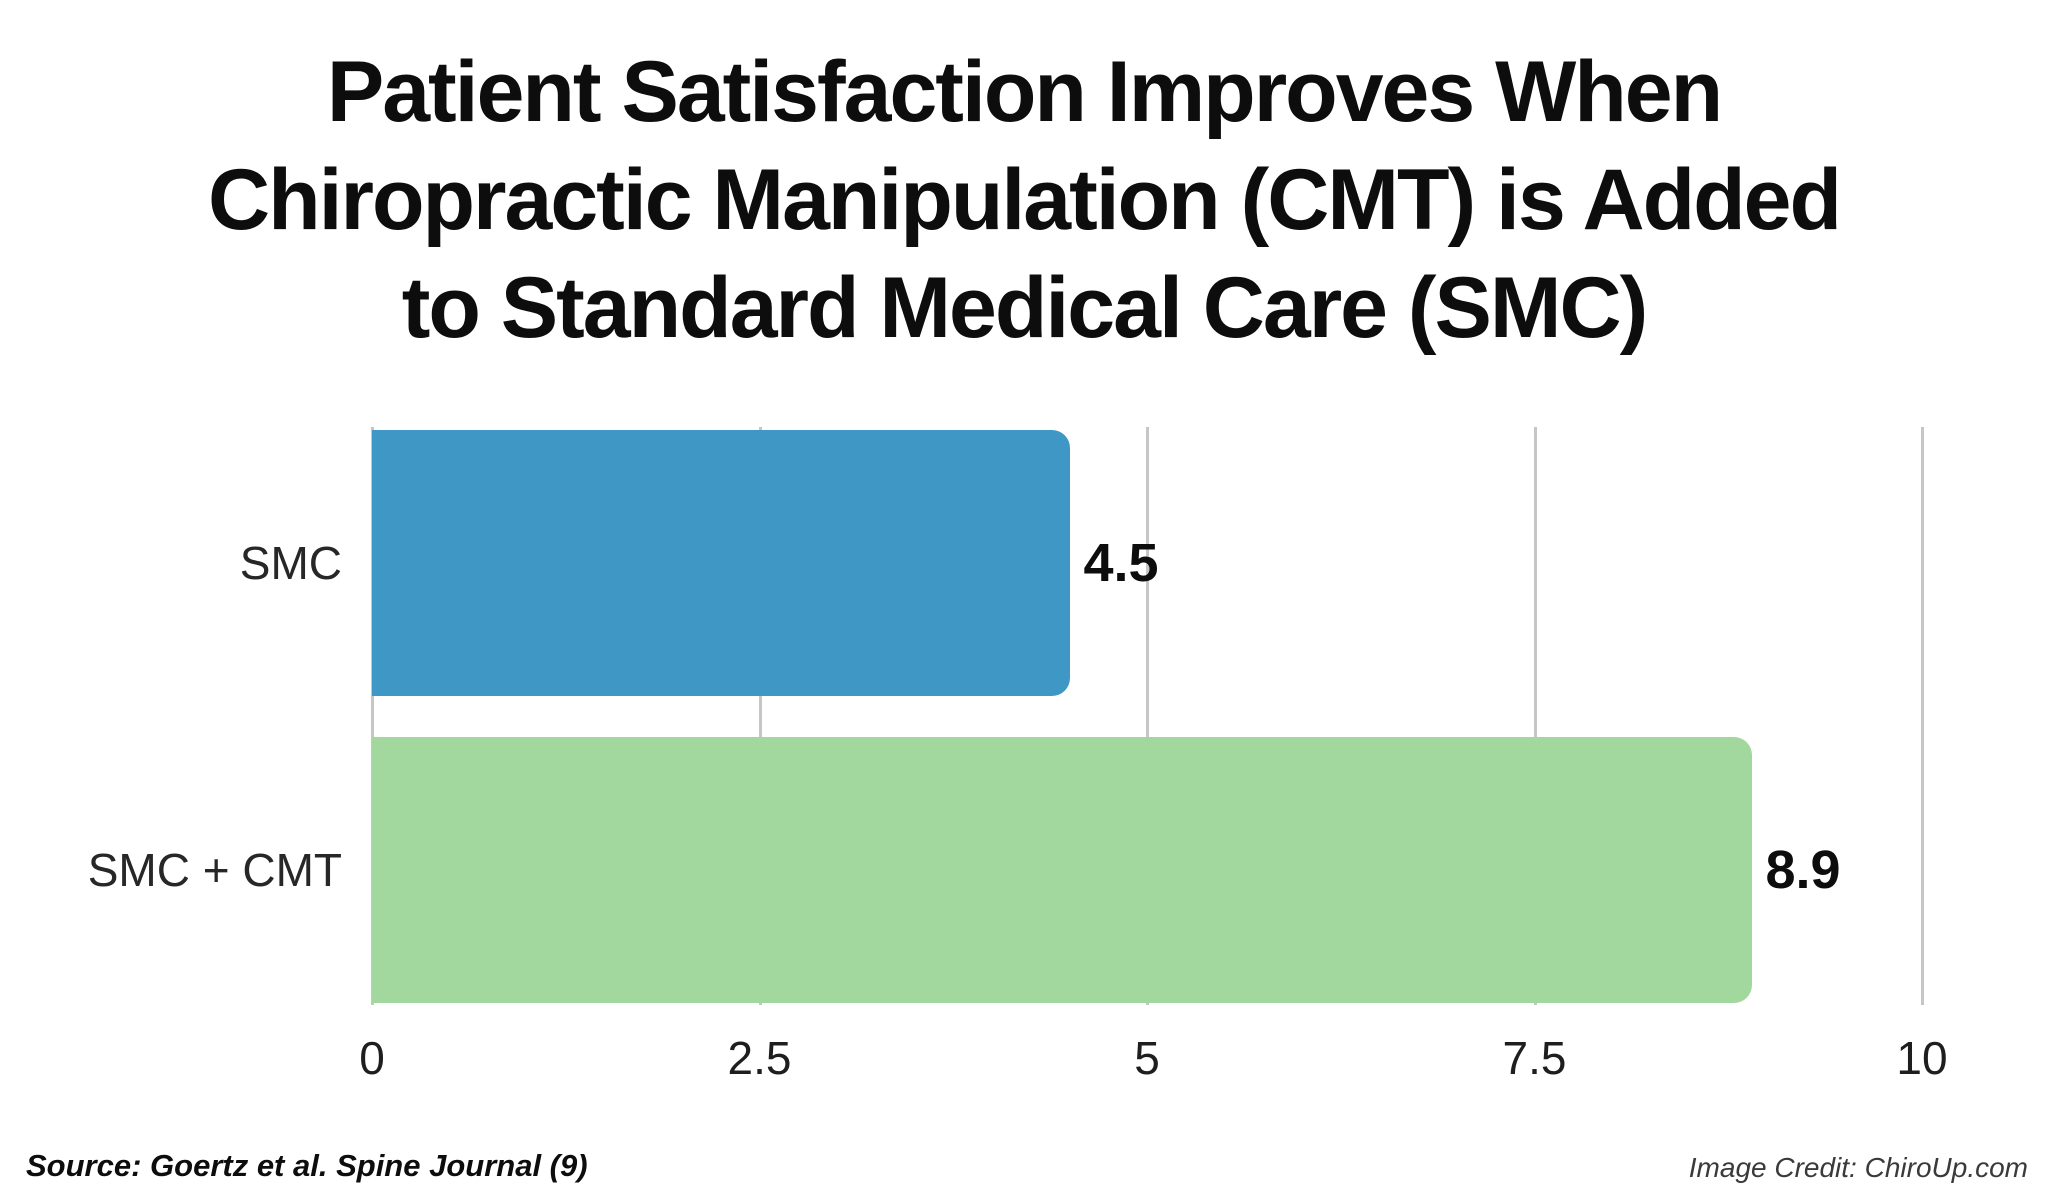  Describe the element at coordinates (290, 563) in the screenshot. I see `category-label-smc: SMC` at that location.